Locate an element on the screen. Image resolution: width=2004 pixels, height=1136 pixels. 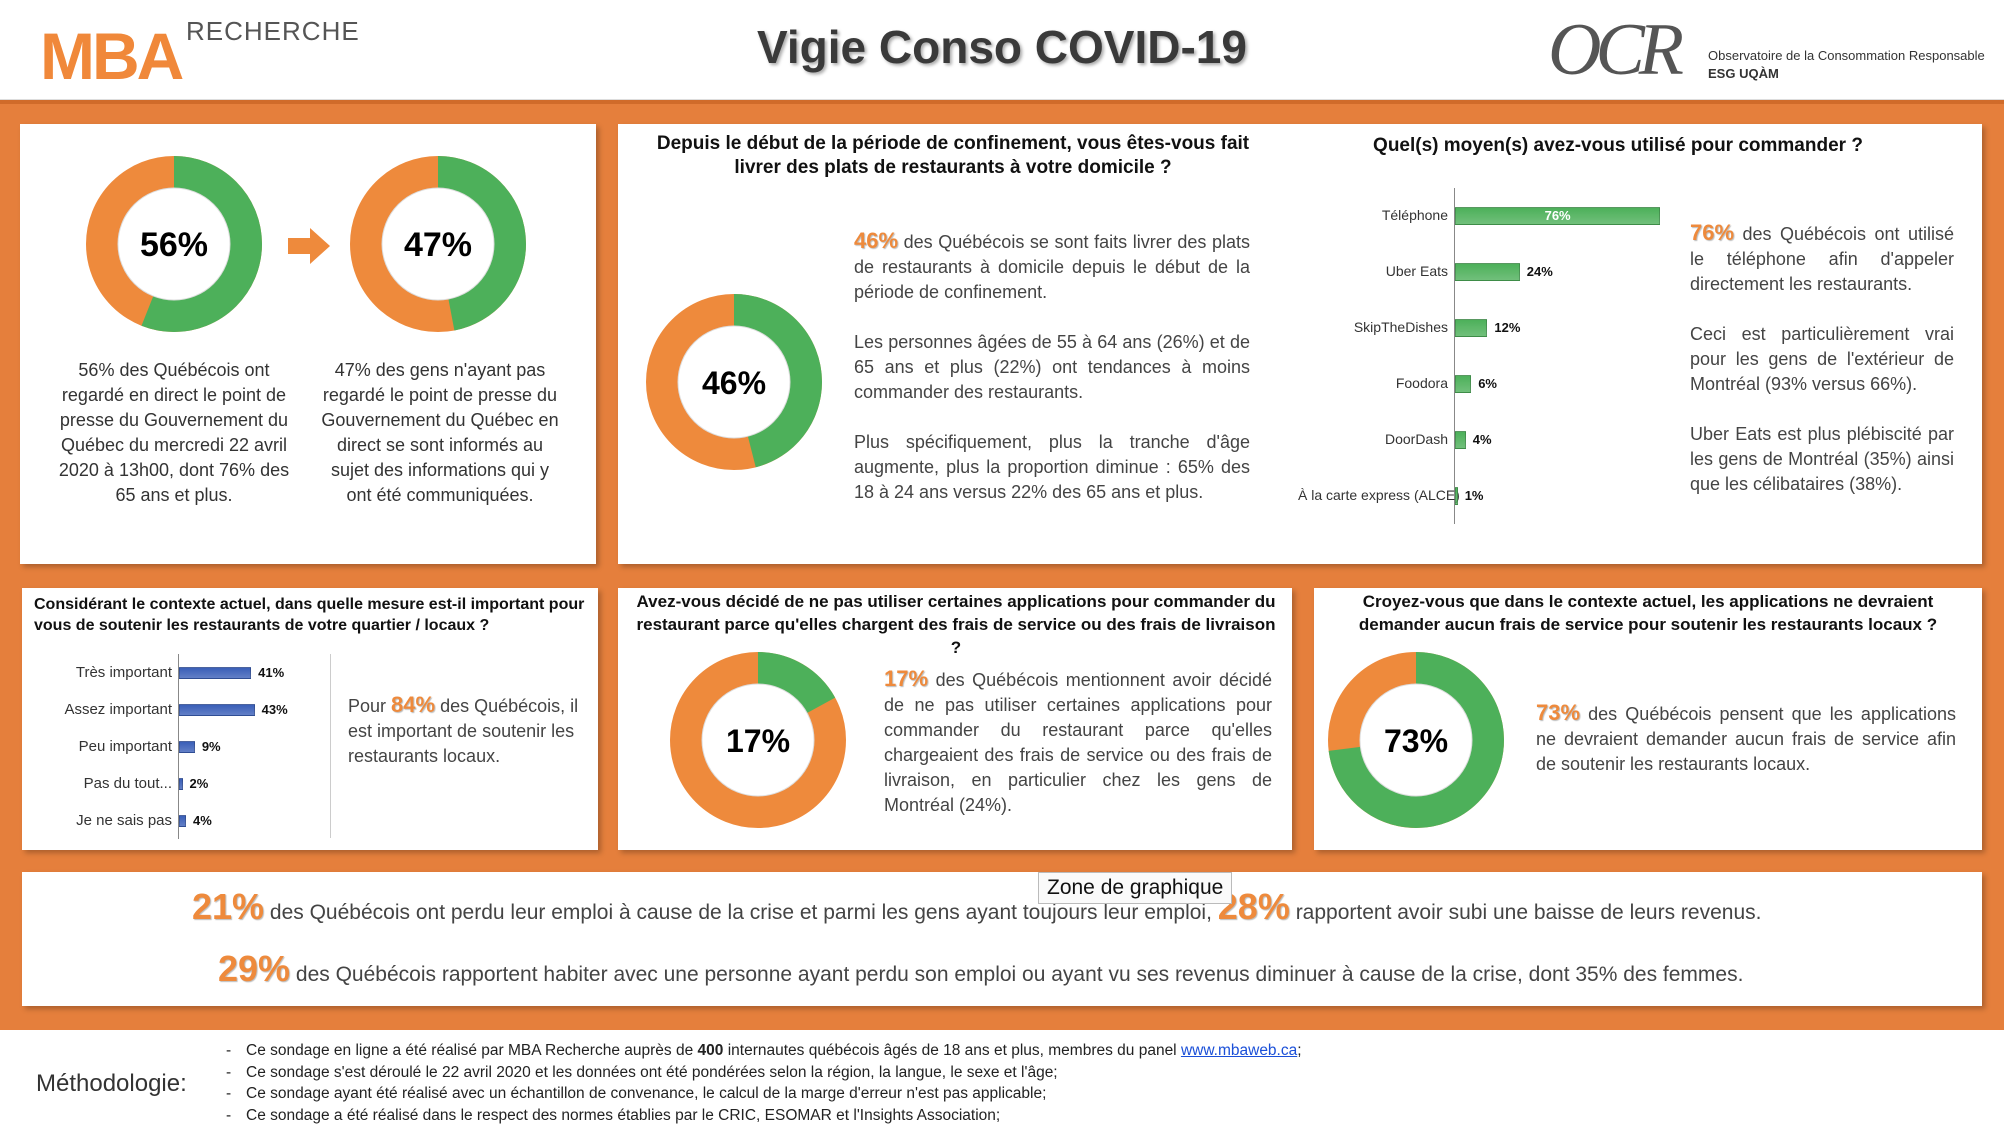
divider is located at coordinates (330, 746).